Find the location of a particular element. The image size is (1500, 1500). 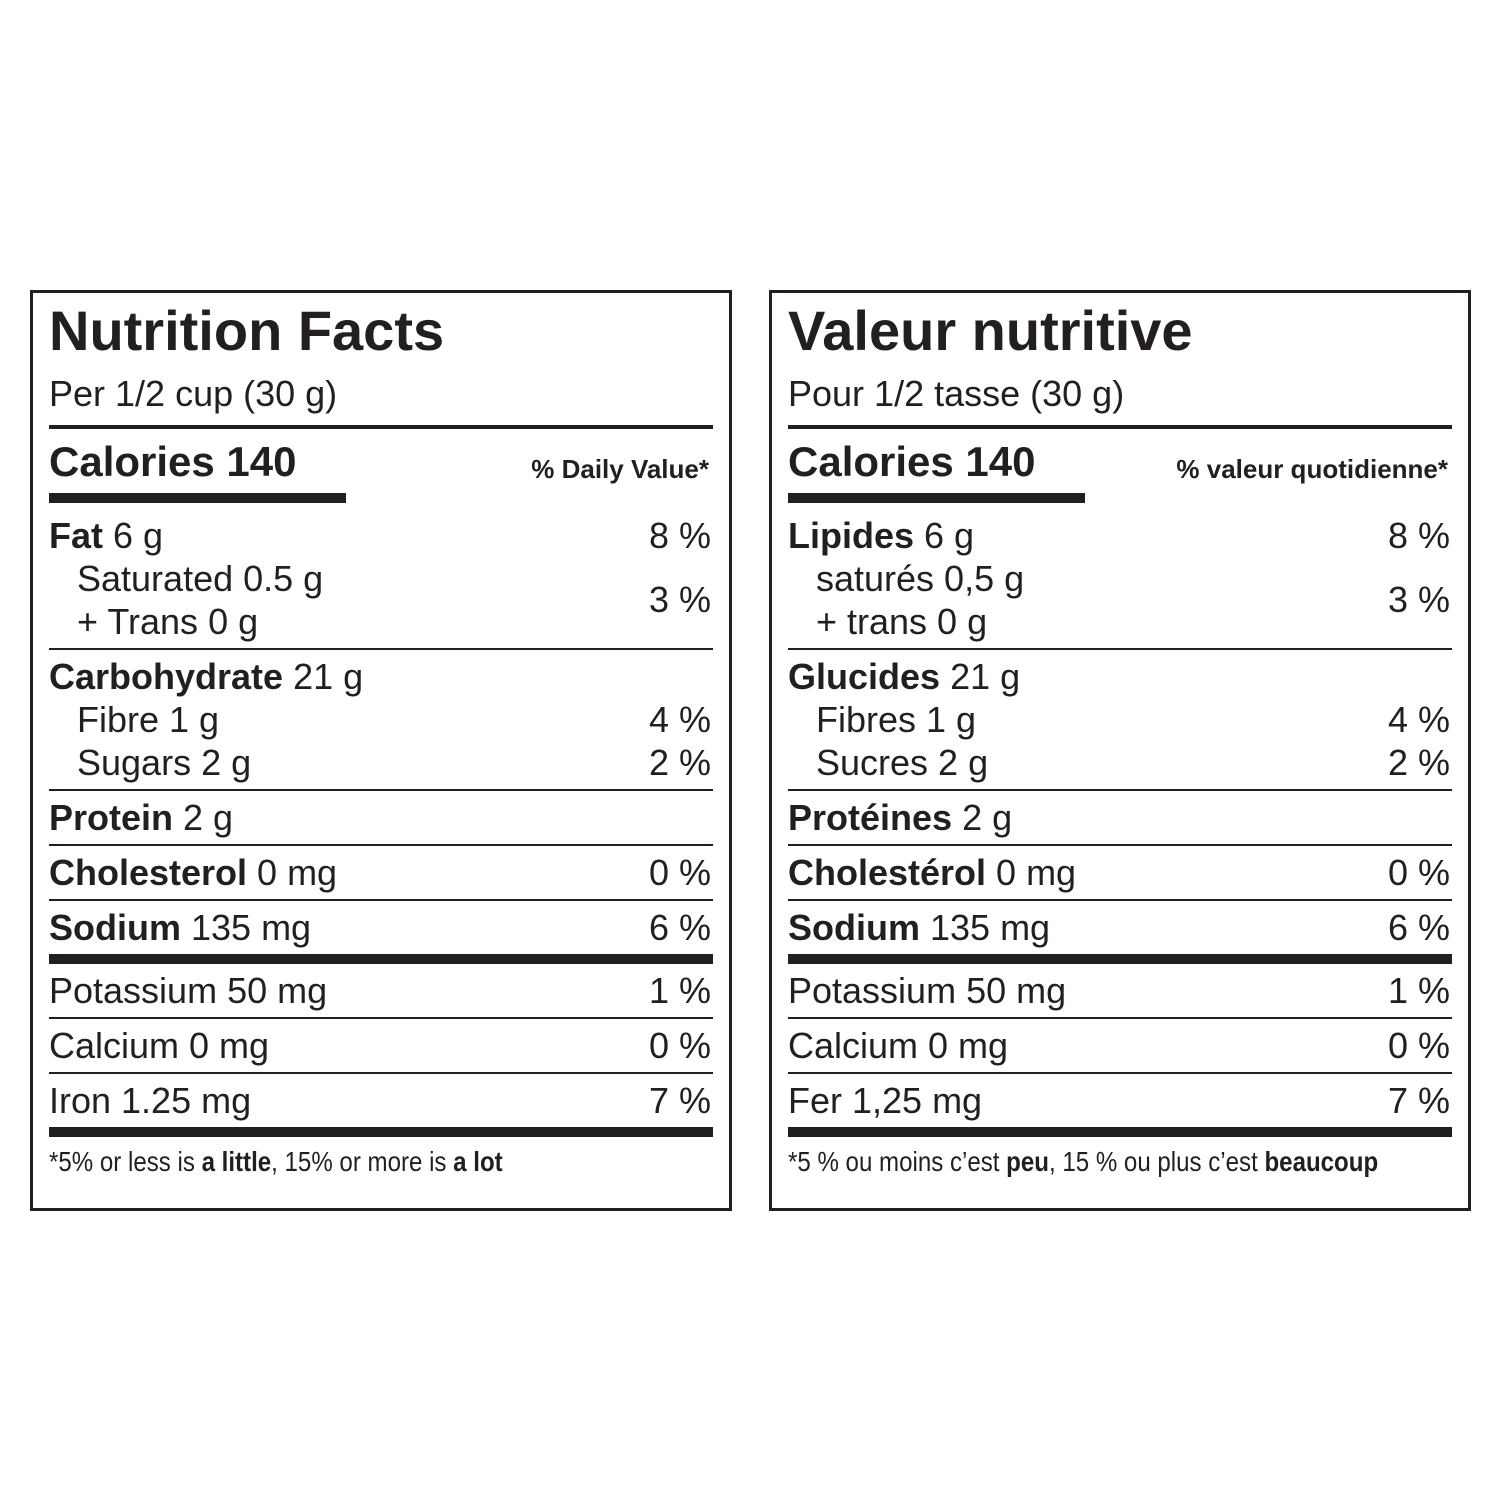

nutrient-line: Fat 6 g is located at coordinates (106, 535).